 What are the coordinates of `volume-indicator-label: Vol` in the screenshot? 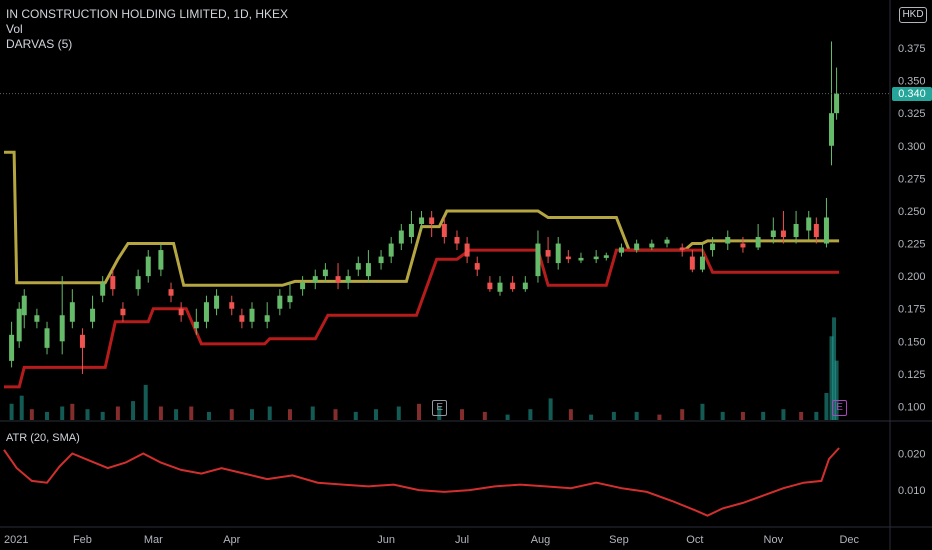 It's located at (14, 29).